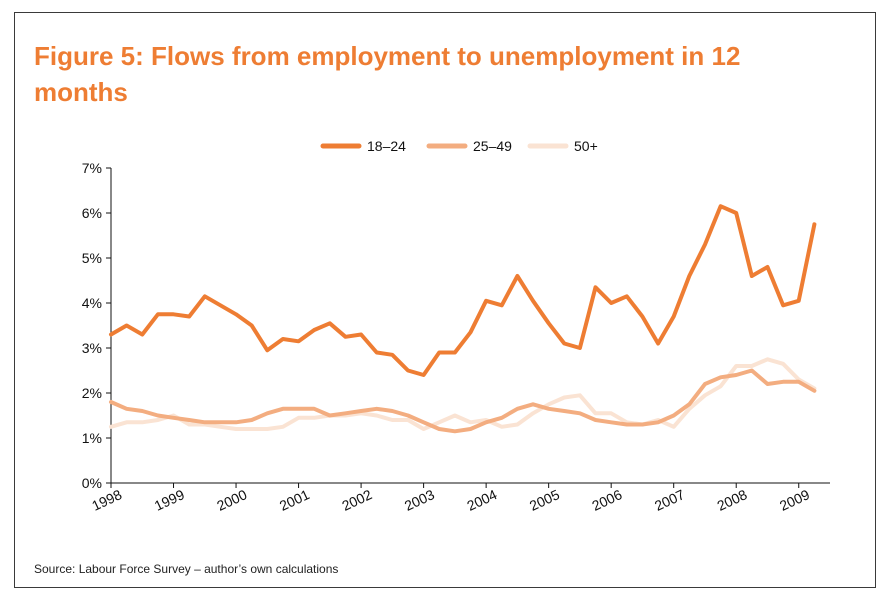 Image resolution: width=890 pixels, height=592 pixels. I want to click on x-tick-label: 2008, so click(731, 500).